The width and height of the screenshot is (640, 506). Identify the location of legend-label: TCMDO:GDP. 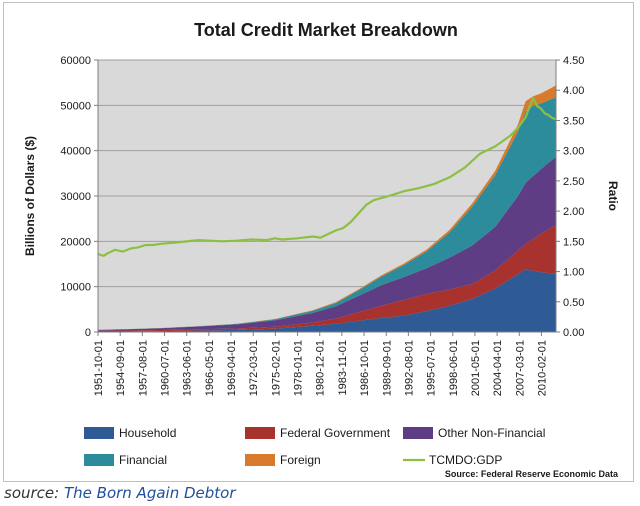
(465, 460).